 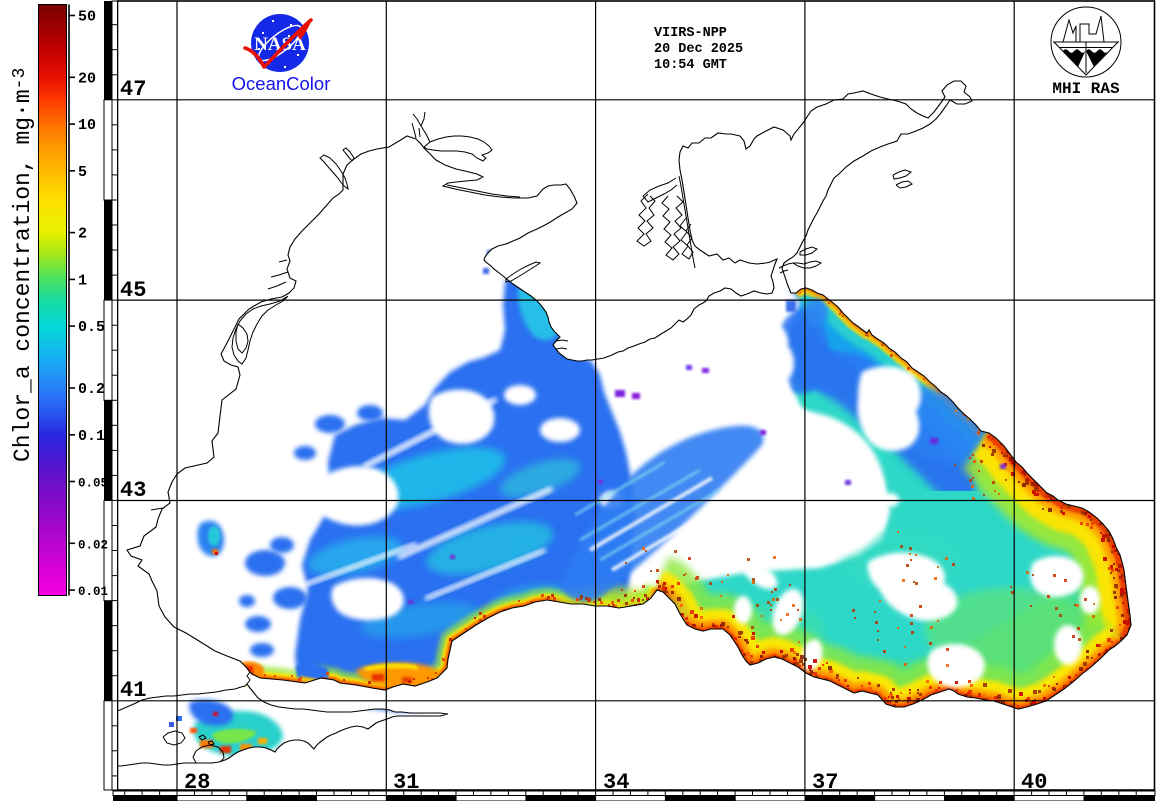 What do you see at coordinates (133, 290) in the screenshot?
I see `svg-text: 45` at bounding box center [133, 290].